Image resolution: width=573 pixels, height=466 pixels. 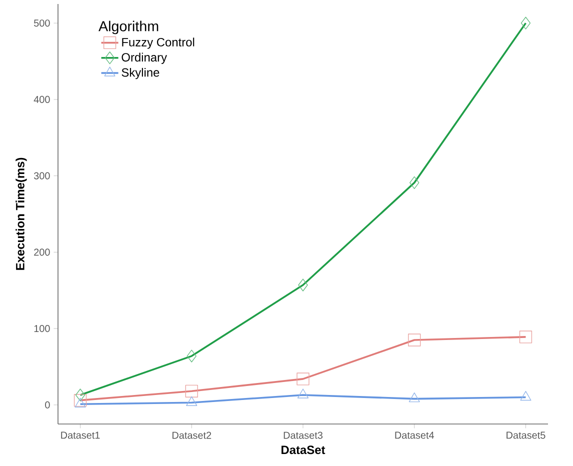 What do you see at coordinates (526, 435) in the screenshot?
I see `x-tick-label: Dataset5` at bounding box center [526, 435].